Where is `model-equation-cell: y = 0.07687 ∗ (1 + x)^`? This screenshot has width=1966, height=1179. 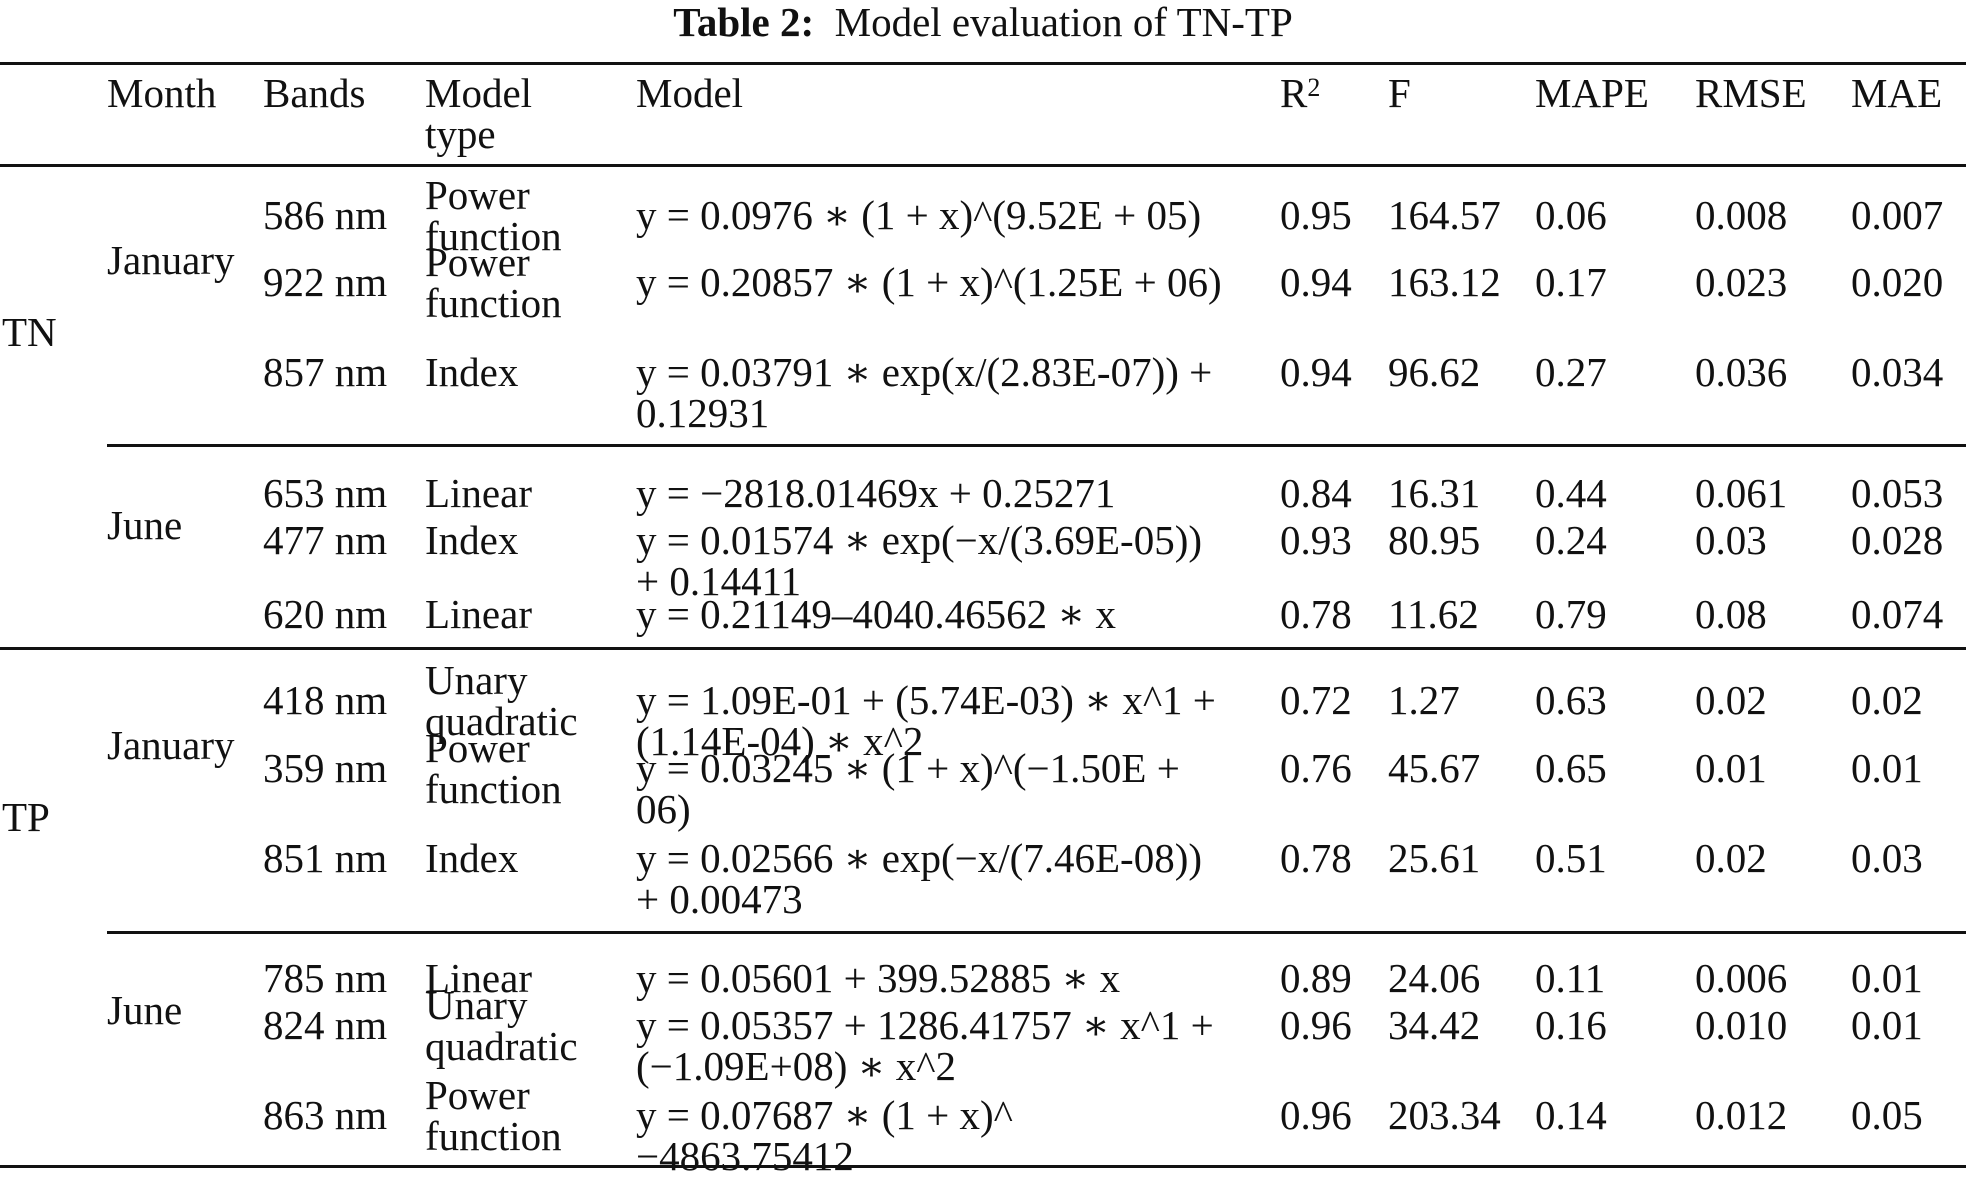 model-equation-cell: y = 0.07687 ∗ (1 + x)^ is located at coordinates (824, 1115).